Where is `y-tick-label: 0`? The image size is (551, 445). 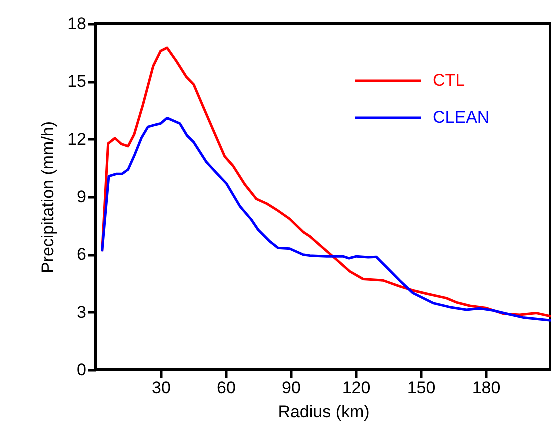
y-tick-label: 0 is located at coordinates (81, 370).